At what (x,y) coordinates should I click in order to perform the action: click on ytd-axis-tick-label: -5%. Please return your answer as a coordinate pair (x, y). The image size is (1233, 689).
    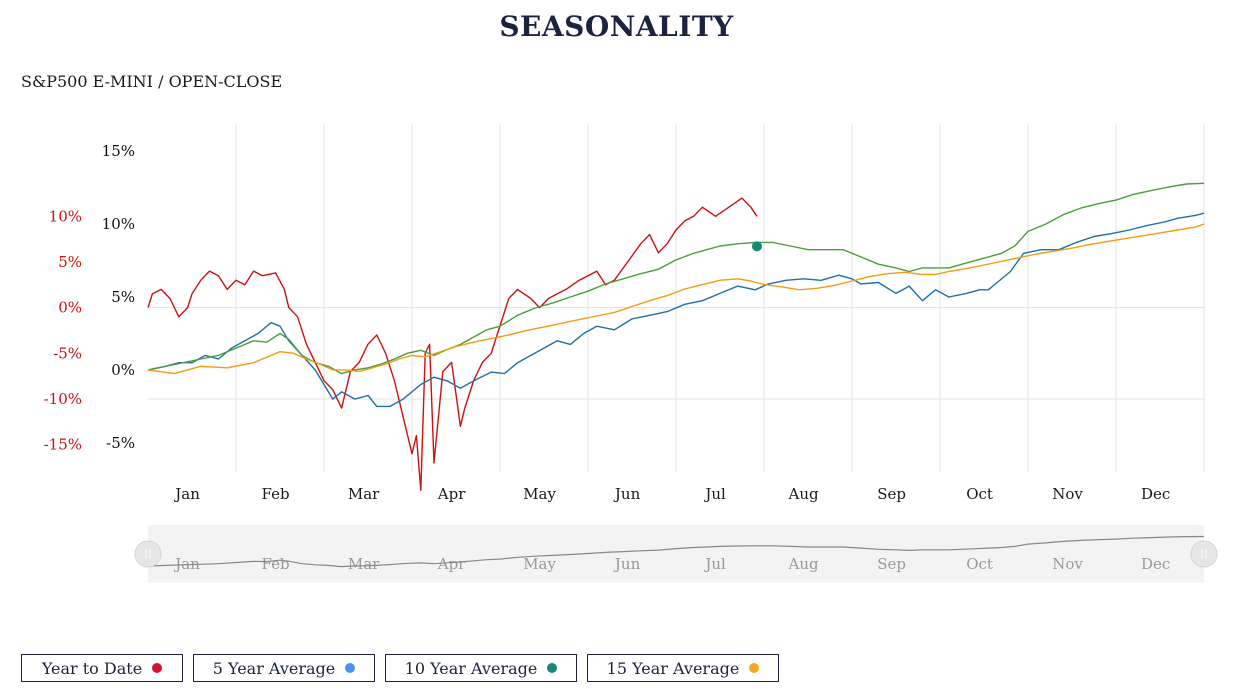
    Looking at the image, I should click on (67, 353).